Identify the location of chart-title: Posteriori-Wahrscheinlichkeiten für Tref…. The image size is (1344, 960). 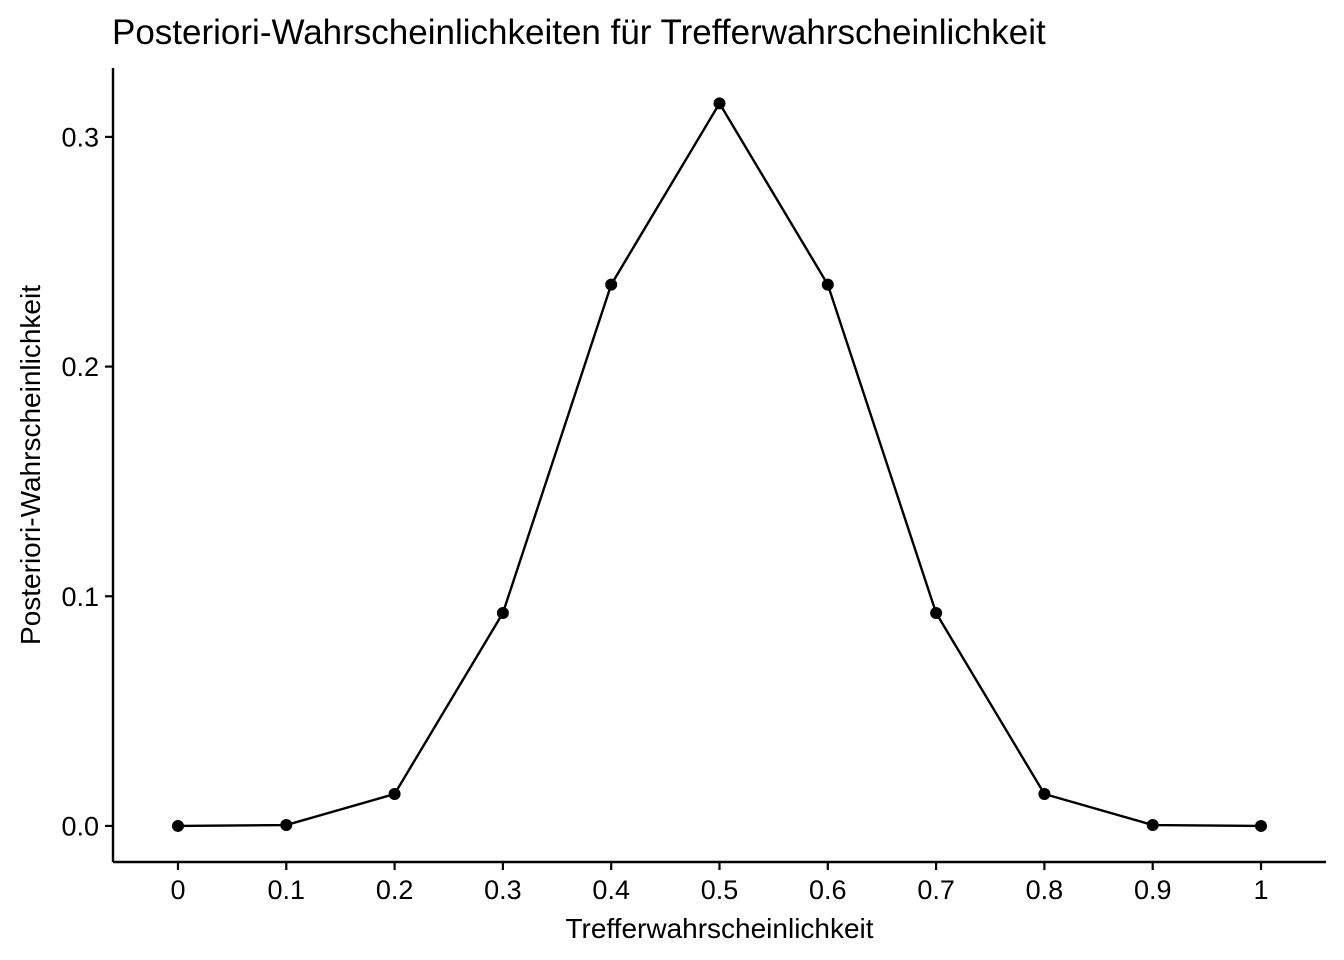
(579, 32).